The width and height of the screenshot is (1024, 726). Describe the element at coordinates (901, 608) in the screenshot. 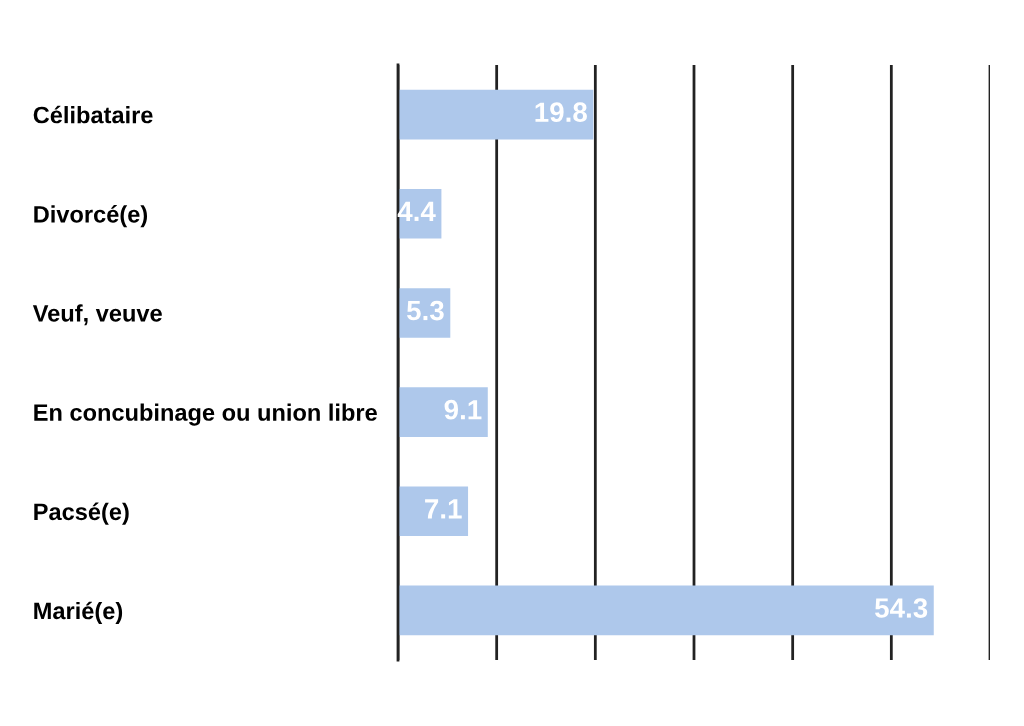

I see `data-label: 54.3` at that location.